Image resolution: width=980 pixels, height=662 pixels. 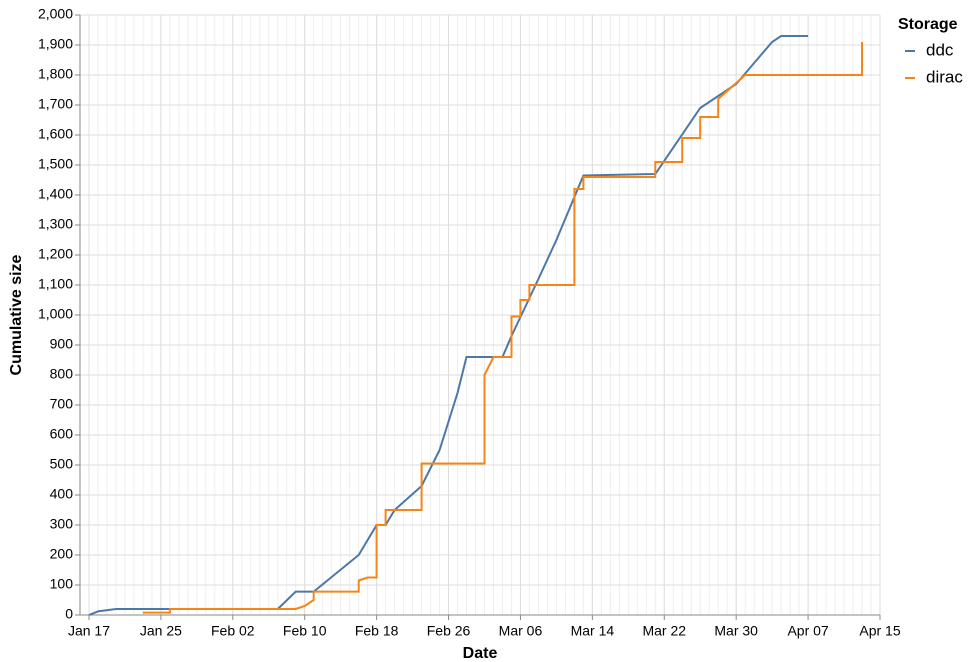 What do you see at coordinates (55, 314) in the screenshot?
I see `y-tick-label: 1,000` at bounding box center [55, 314].